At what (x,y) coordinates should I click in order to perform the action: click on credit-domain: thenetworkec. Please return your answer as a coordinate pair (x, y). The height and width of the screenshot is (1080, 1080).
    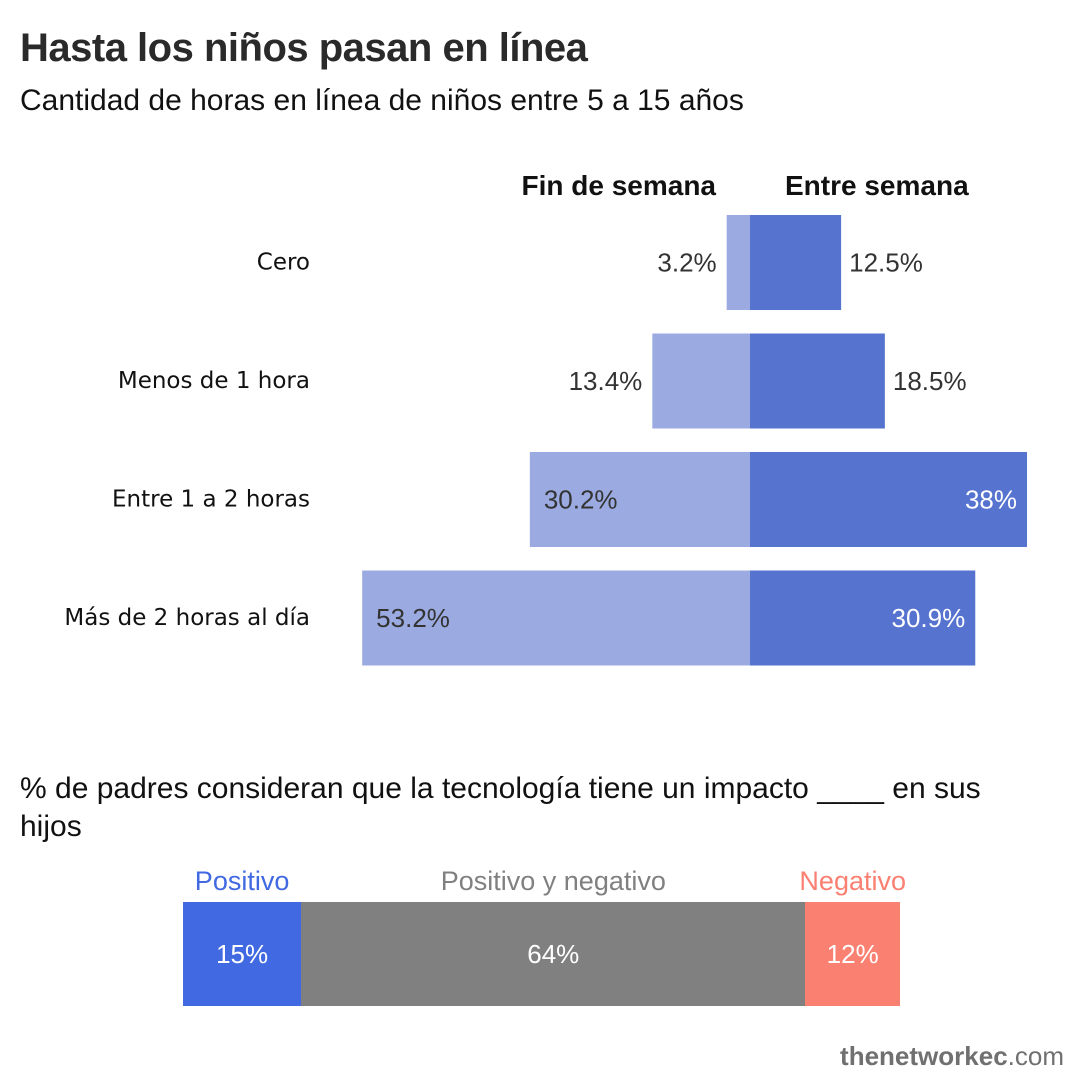
    Looking at the image, I should click on (924, 1056).